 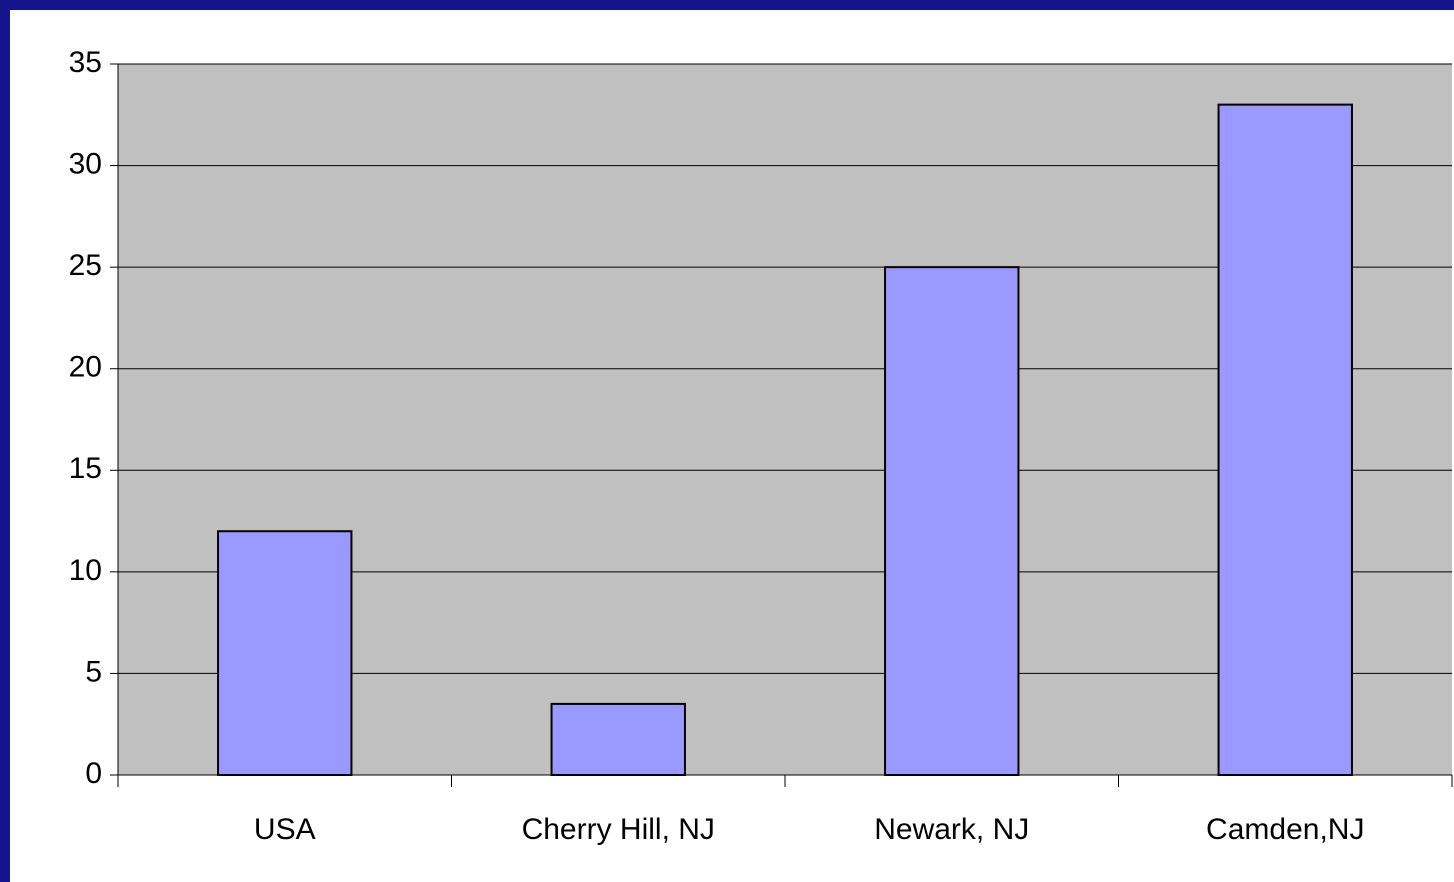 What do you see at coordinates (93, 773) in the screenshot?
I see `y-tick-label: 0` at bounding box center [93, 773].